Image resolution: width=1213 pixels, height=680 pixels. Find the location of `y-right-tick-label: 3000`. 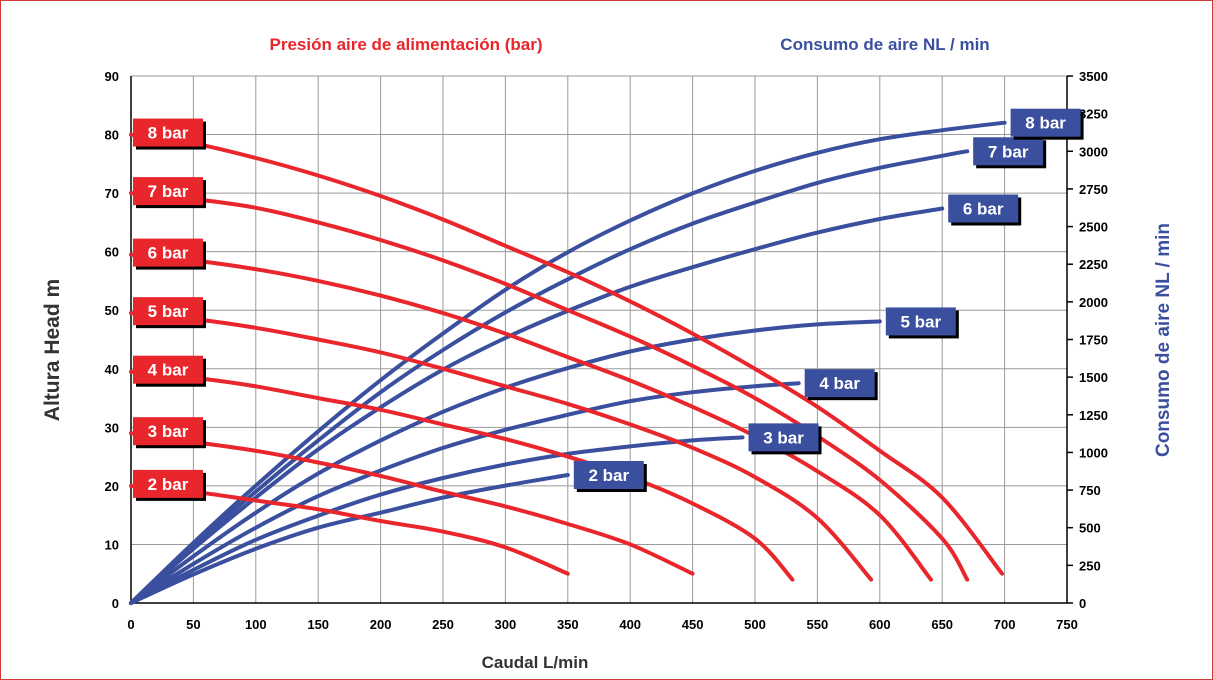

y-right-tick-label: 3000 is located at coordinates (1093, 151).